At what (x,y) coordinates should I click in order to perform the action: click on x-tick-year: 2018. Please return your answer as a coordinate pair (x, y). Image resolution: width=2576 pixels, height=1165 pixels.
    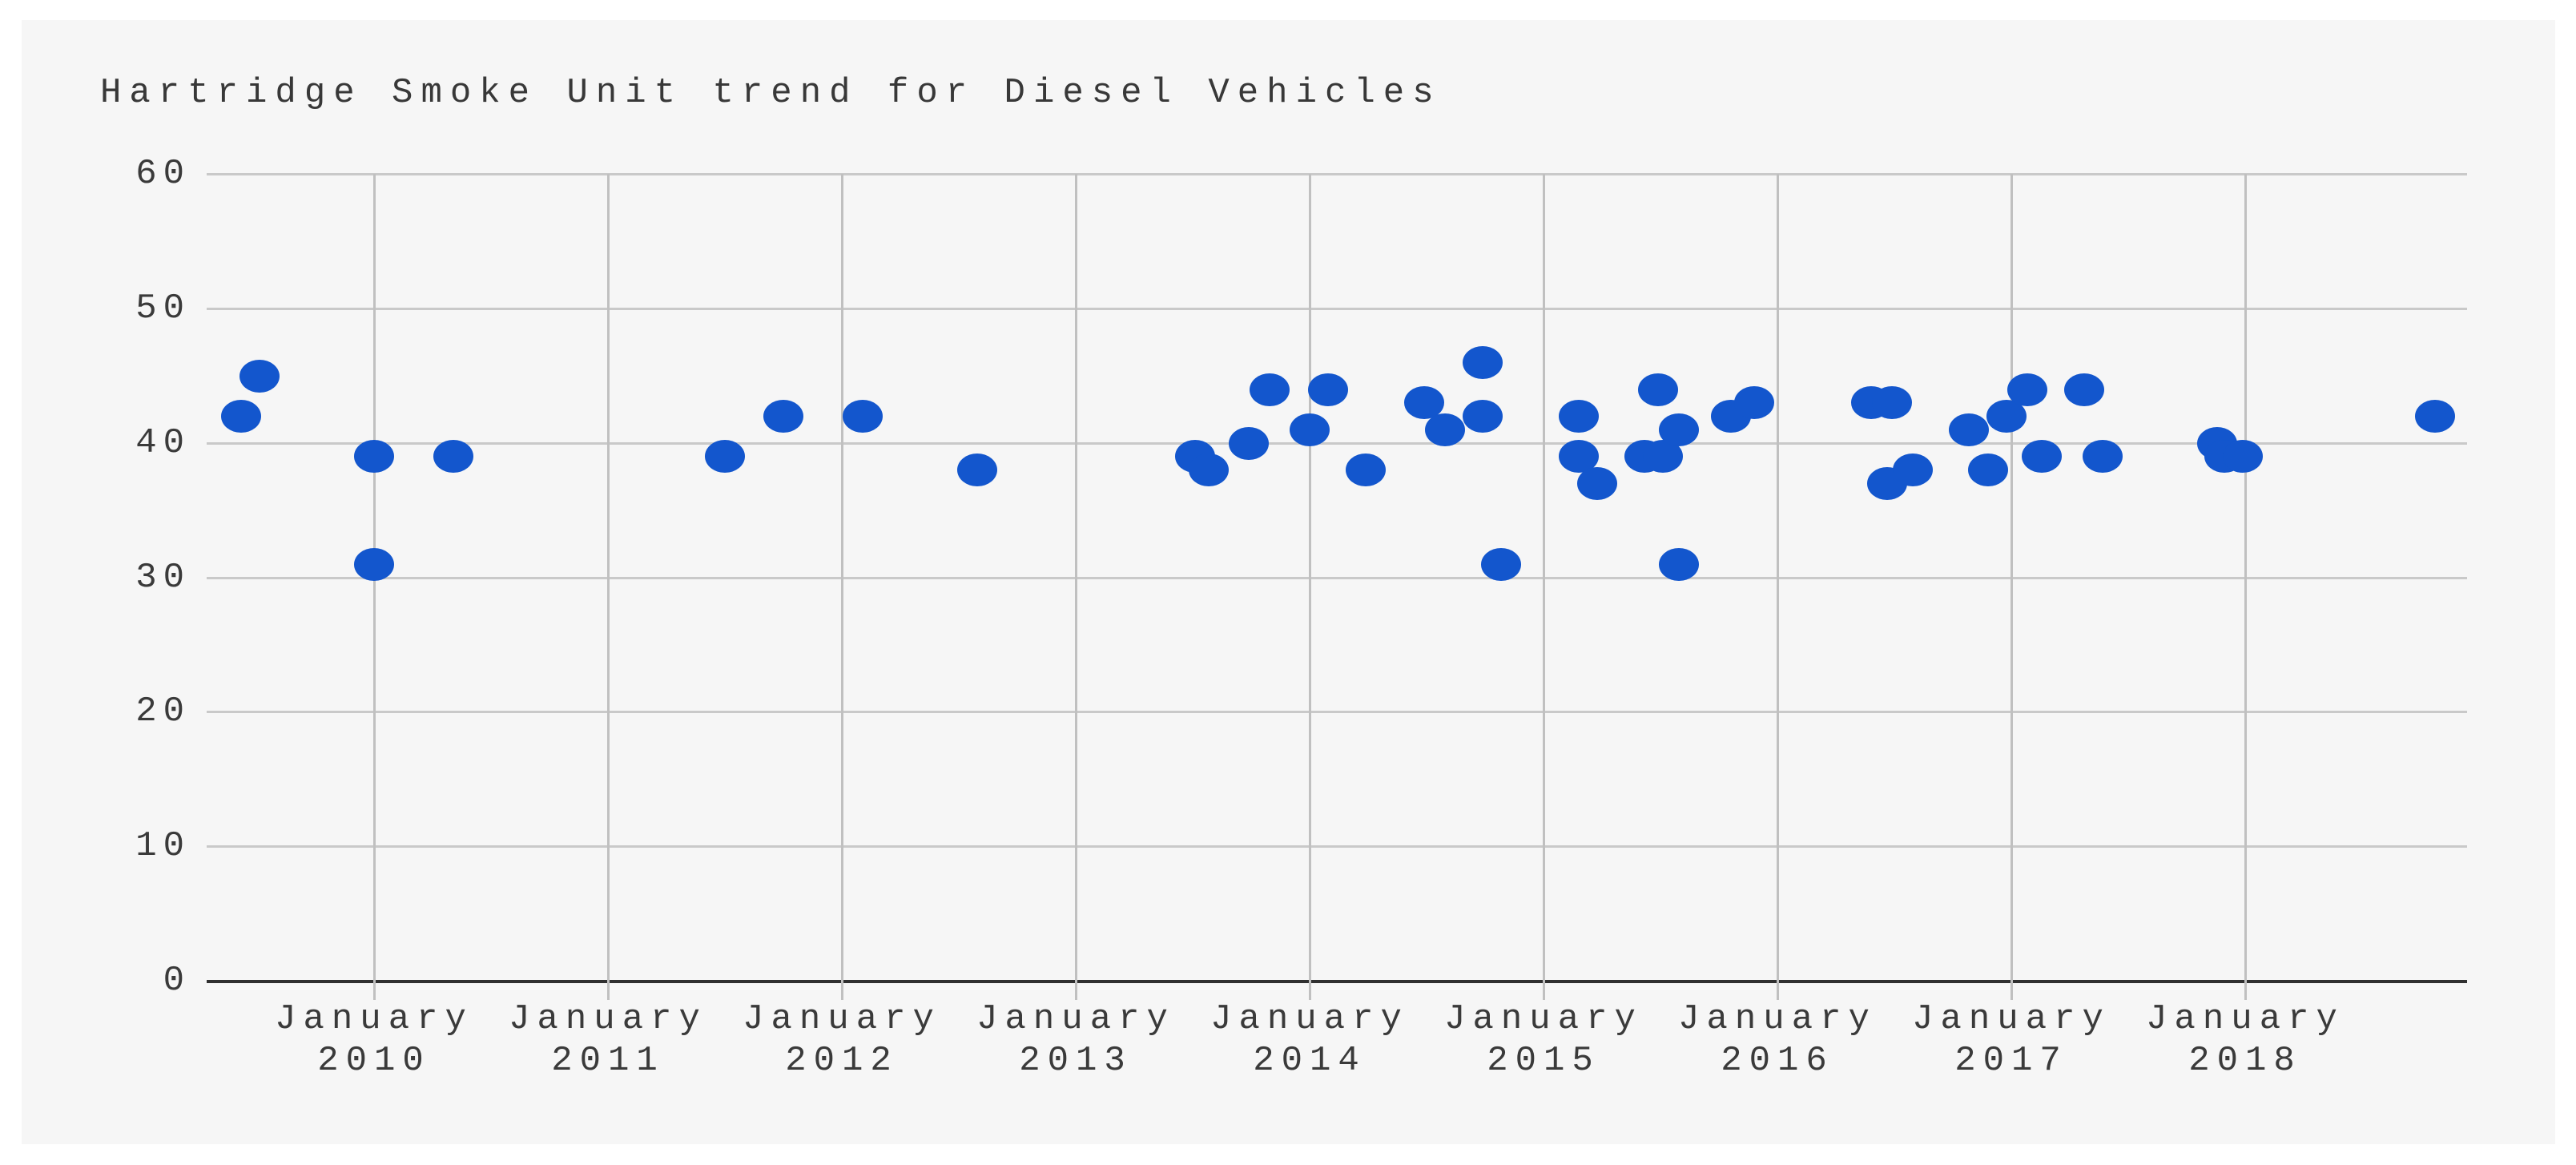
    Looking at the image, I should click on (2245, 1061).